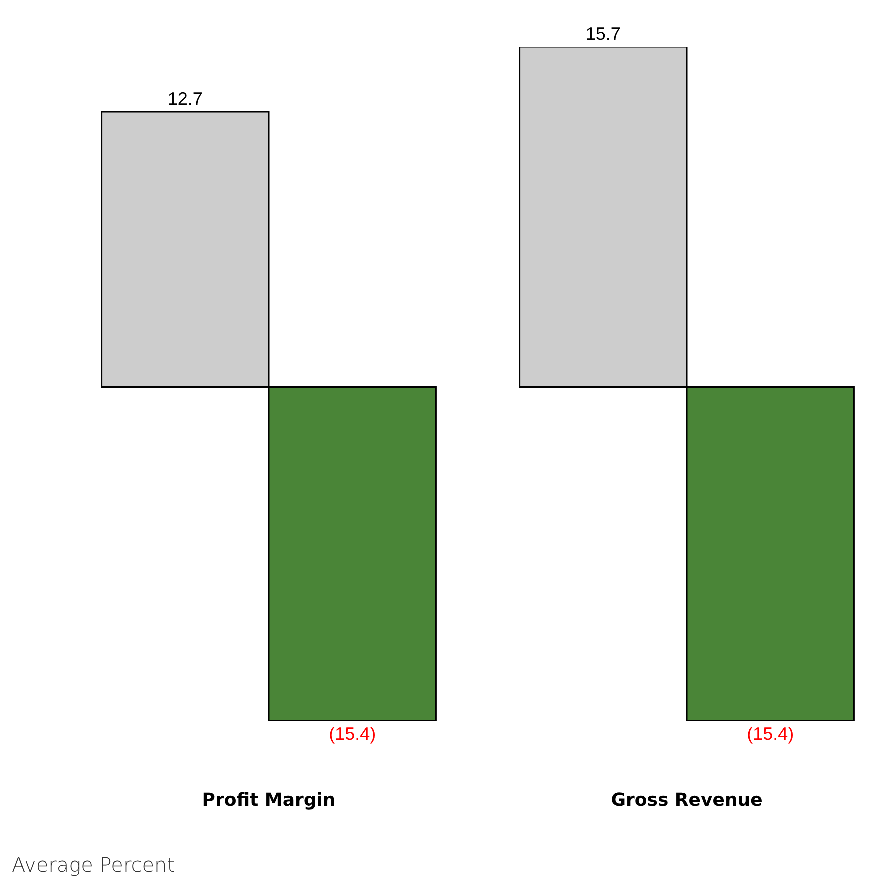 The width and height of the screenshot is (896, 881). What do you see at coordinates (603, 34) in the screenshot?
I see `data-label: 15.7` at bounding box center [603, 34].